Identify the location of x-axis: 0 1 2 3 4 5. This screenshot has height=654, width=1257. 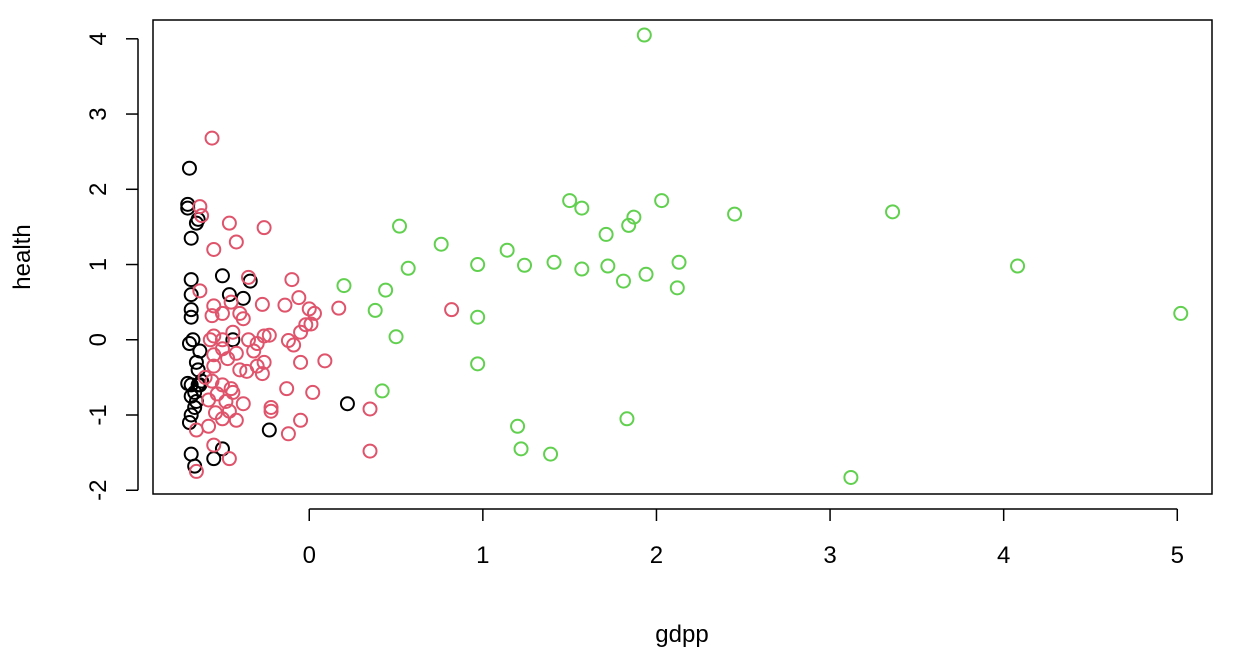
(743, 538).